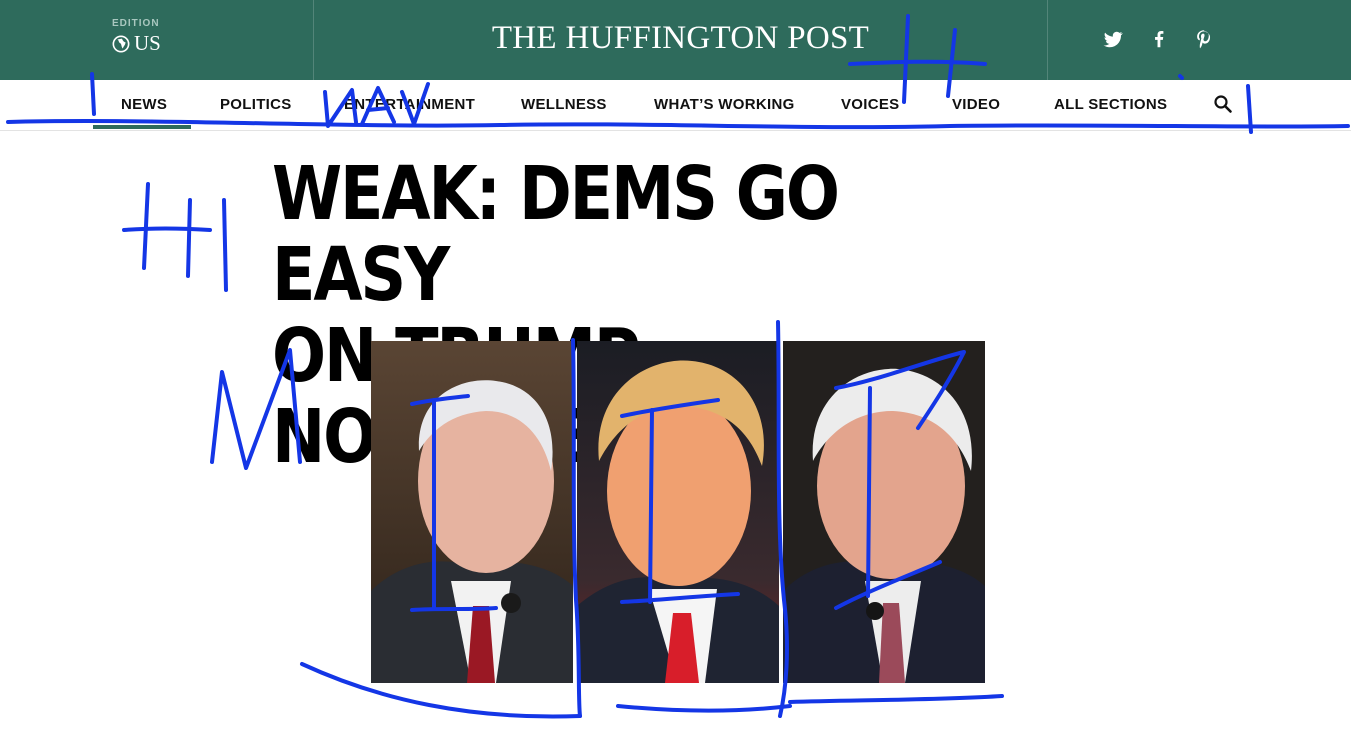  Describe the element at coordinates (121, 43) in the screenshot. I see `globe-icon` at that location.